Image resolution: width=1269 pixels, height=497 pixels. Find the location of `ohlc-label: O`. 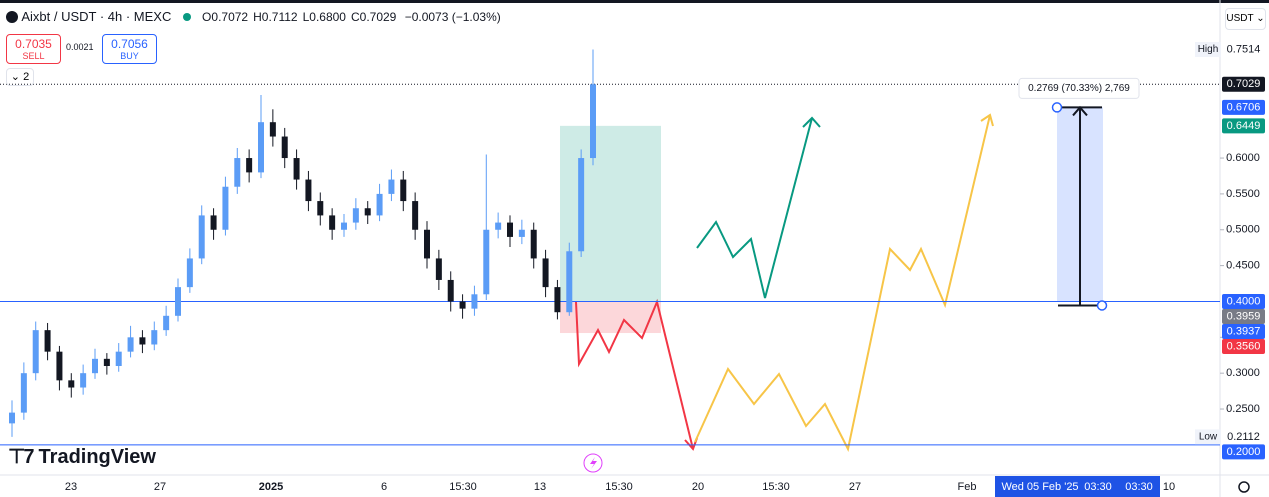

ohlc-label: O is located at coordinates (207, 17).